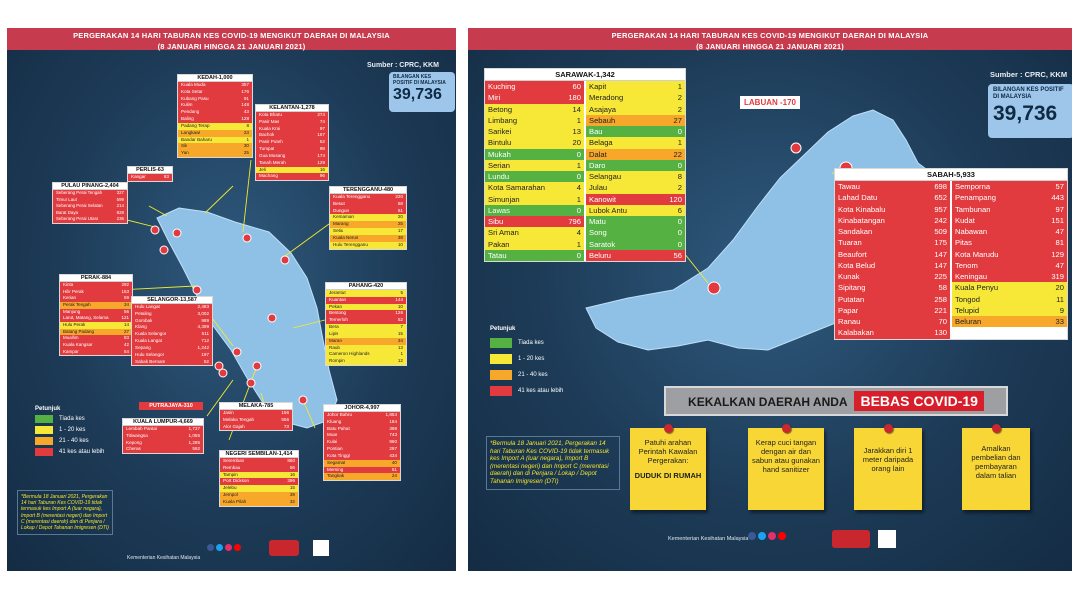  What do you see at coordinates (338, 428) in the screenshot?
I see `district-name: Batu Pahat` at bounding box center [338, 428].